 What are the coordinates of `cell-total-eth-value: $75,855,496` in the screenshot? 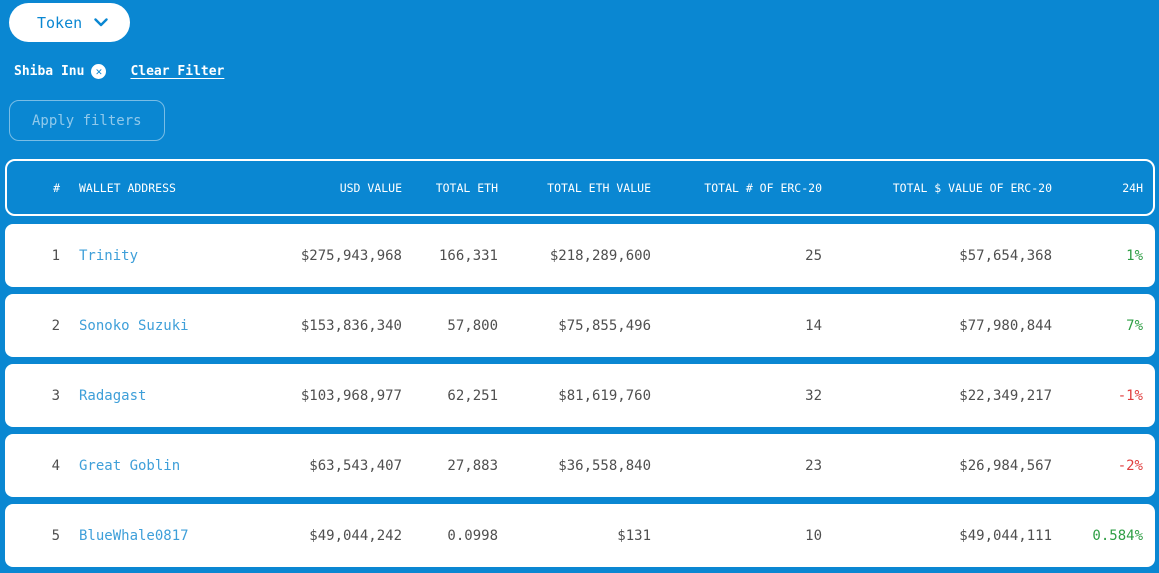 It's located at (604, 325).